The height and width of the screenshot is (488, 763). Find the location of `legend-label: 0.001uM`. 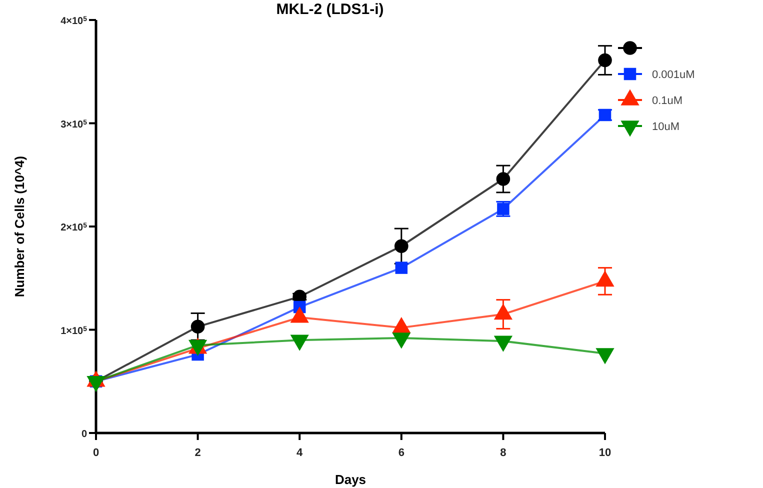

legend-label: 0.001uM is located at coordinates (673, 75).